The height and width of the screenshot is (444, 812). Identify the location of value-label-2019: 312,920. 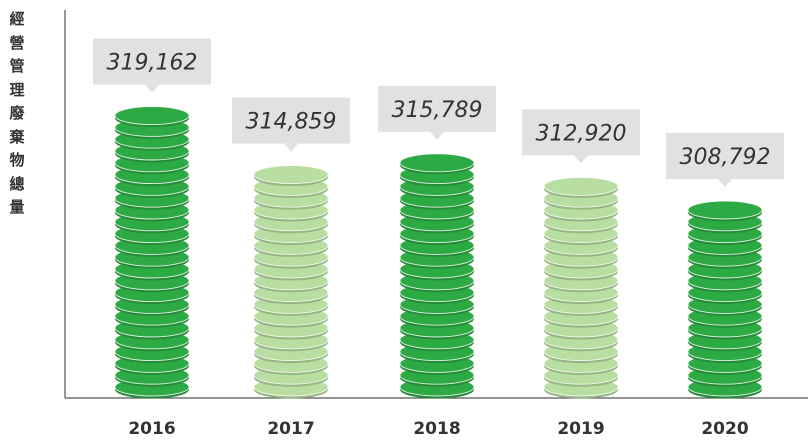
(581, 133).